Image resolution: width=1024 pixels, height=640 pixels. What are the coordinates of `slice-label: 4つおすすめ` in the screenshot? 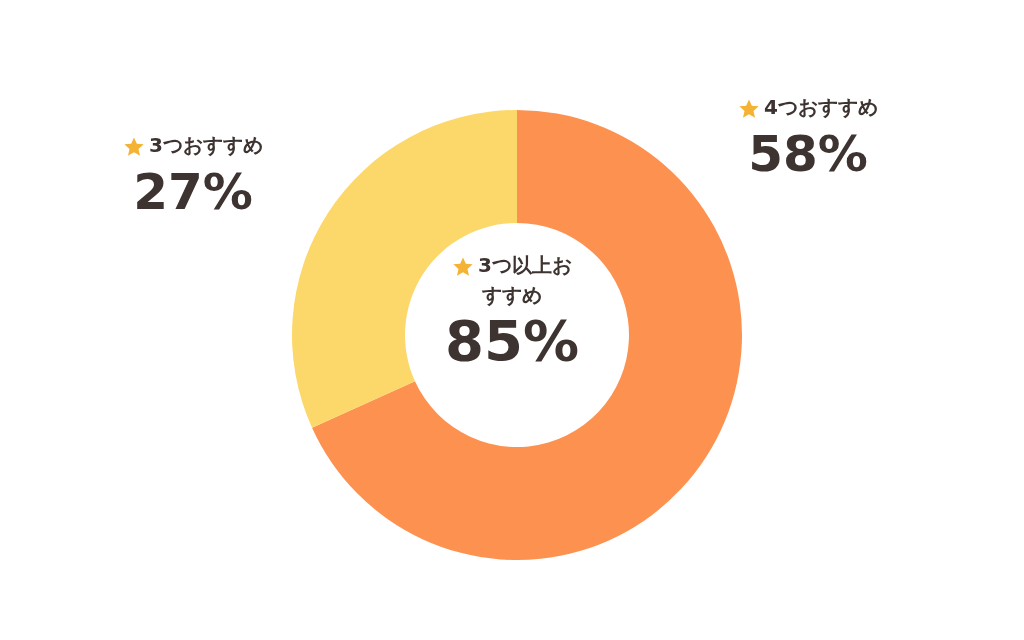 It's located at (821, 107).